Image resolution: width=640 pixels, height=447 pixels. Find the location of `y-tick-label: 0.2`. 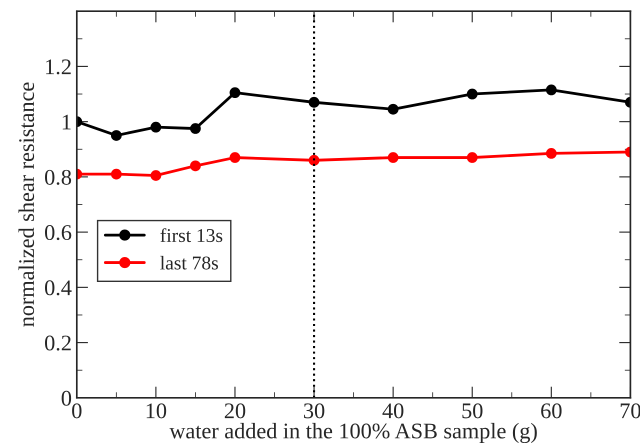

y-tick-label: 0.2 is located at coordinates (58, 343).